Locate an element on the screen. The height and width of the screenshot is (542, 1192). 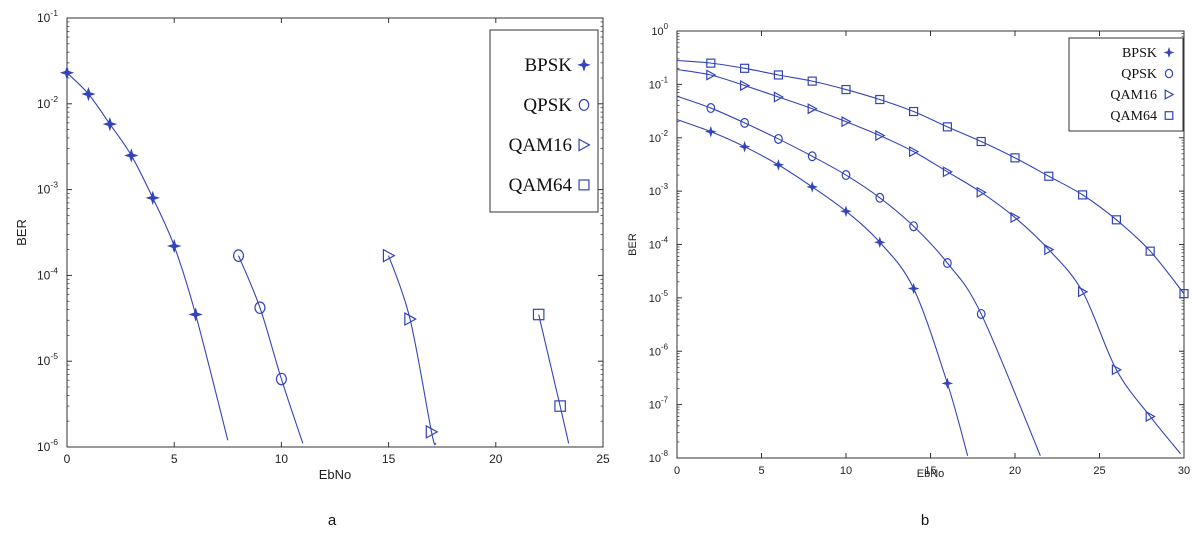
y-tick-exponent: 0 is located at coordinates (666, 26).